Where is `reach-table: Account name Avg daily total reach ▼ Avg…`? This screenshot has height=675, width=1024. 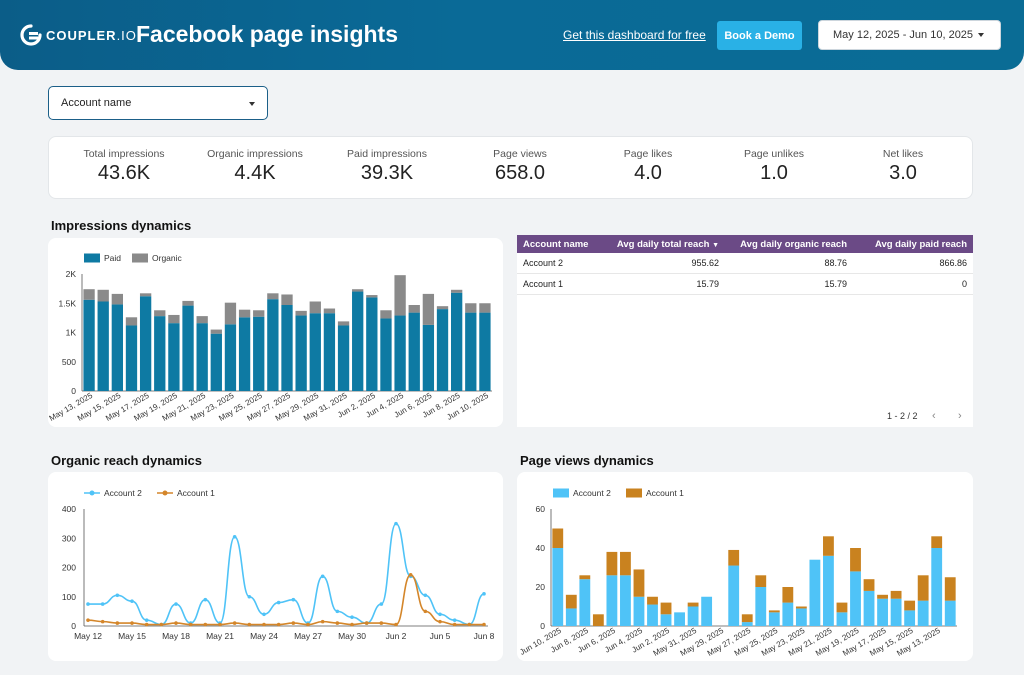
reach-table: Account name Avg daily total reach ▼ Avg… is located at coordinates (745, 331).